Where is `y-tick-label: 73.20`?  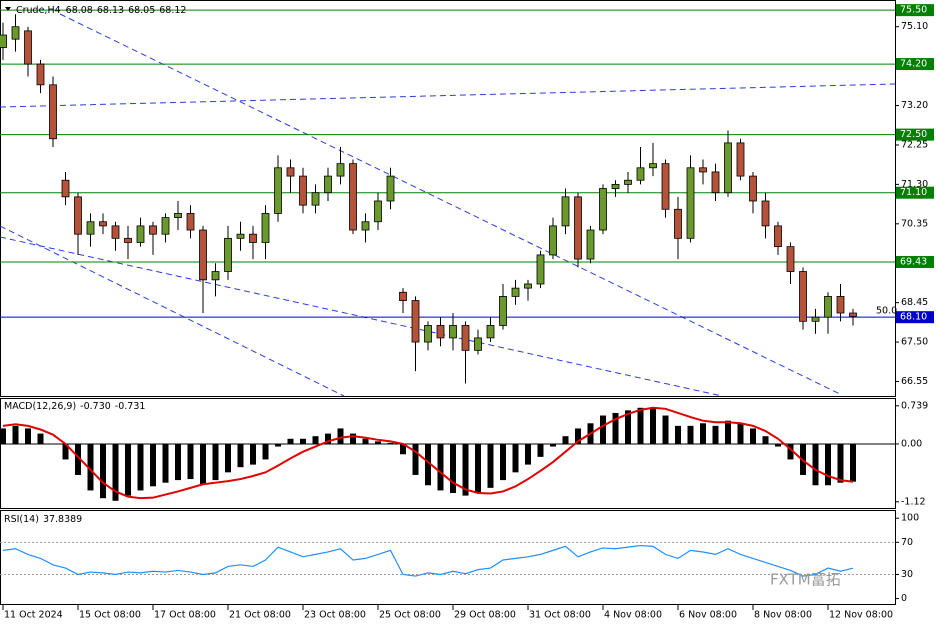 y-tick-label: 73.20 is located at coordinates (914, 105).